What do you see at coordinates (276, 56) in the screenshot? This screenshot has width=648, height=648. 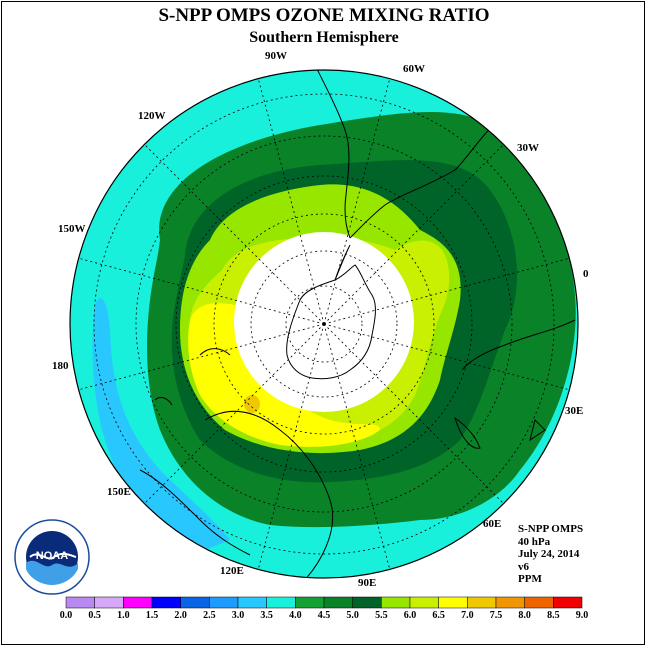 I see `lon-label-90w: 90W` at bounding box center [276, 56].